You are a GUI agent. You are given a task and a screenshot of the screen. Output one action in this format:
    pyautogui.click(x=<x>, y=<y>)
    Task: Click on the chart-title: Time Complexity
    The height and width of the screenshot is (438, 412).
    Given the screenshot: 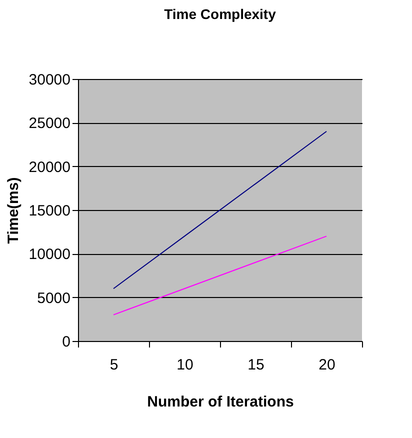 What is the action you would take?
    pyautogui.click(x=220, y=14)
    